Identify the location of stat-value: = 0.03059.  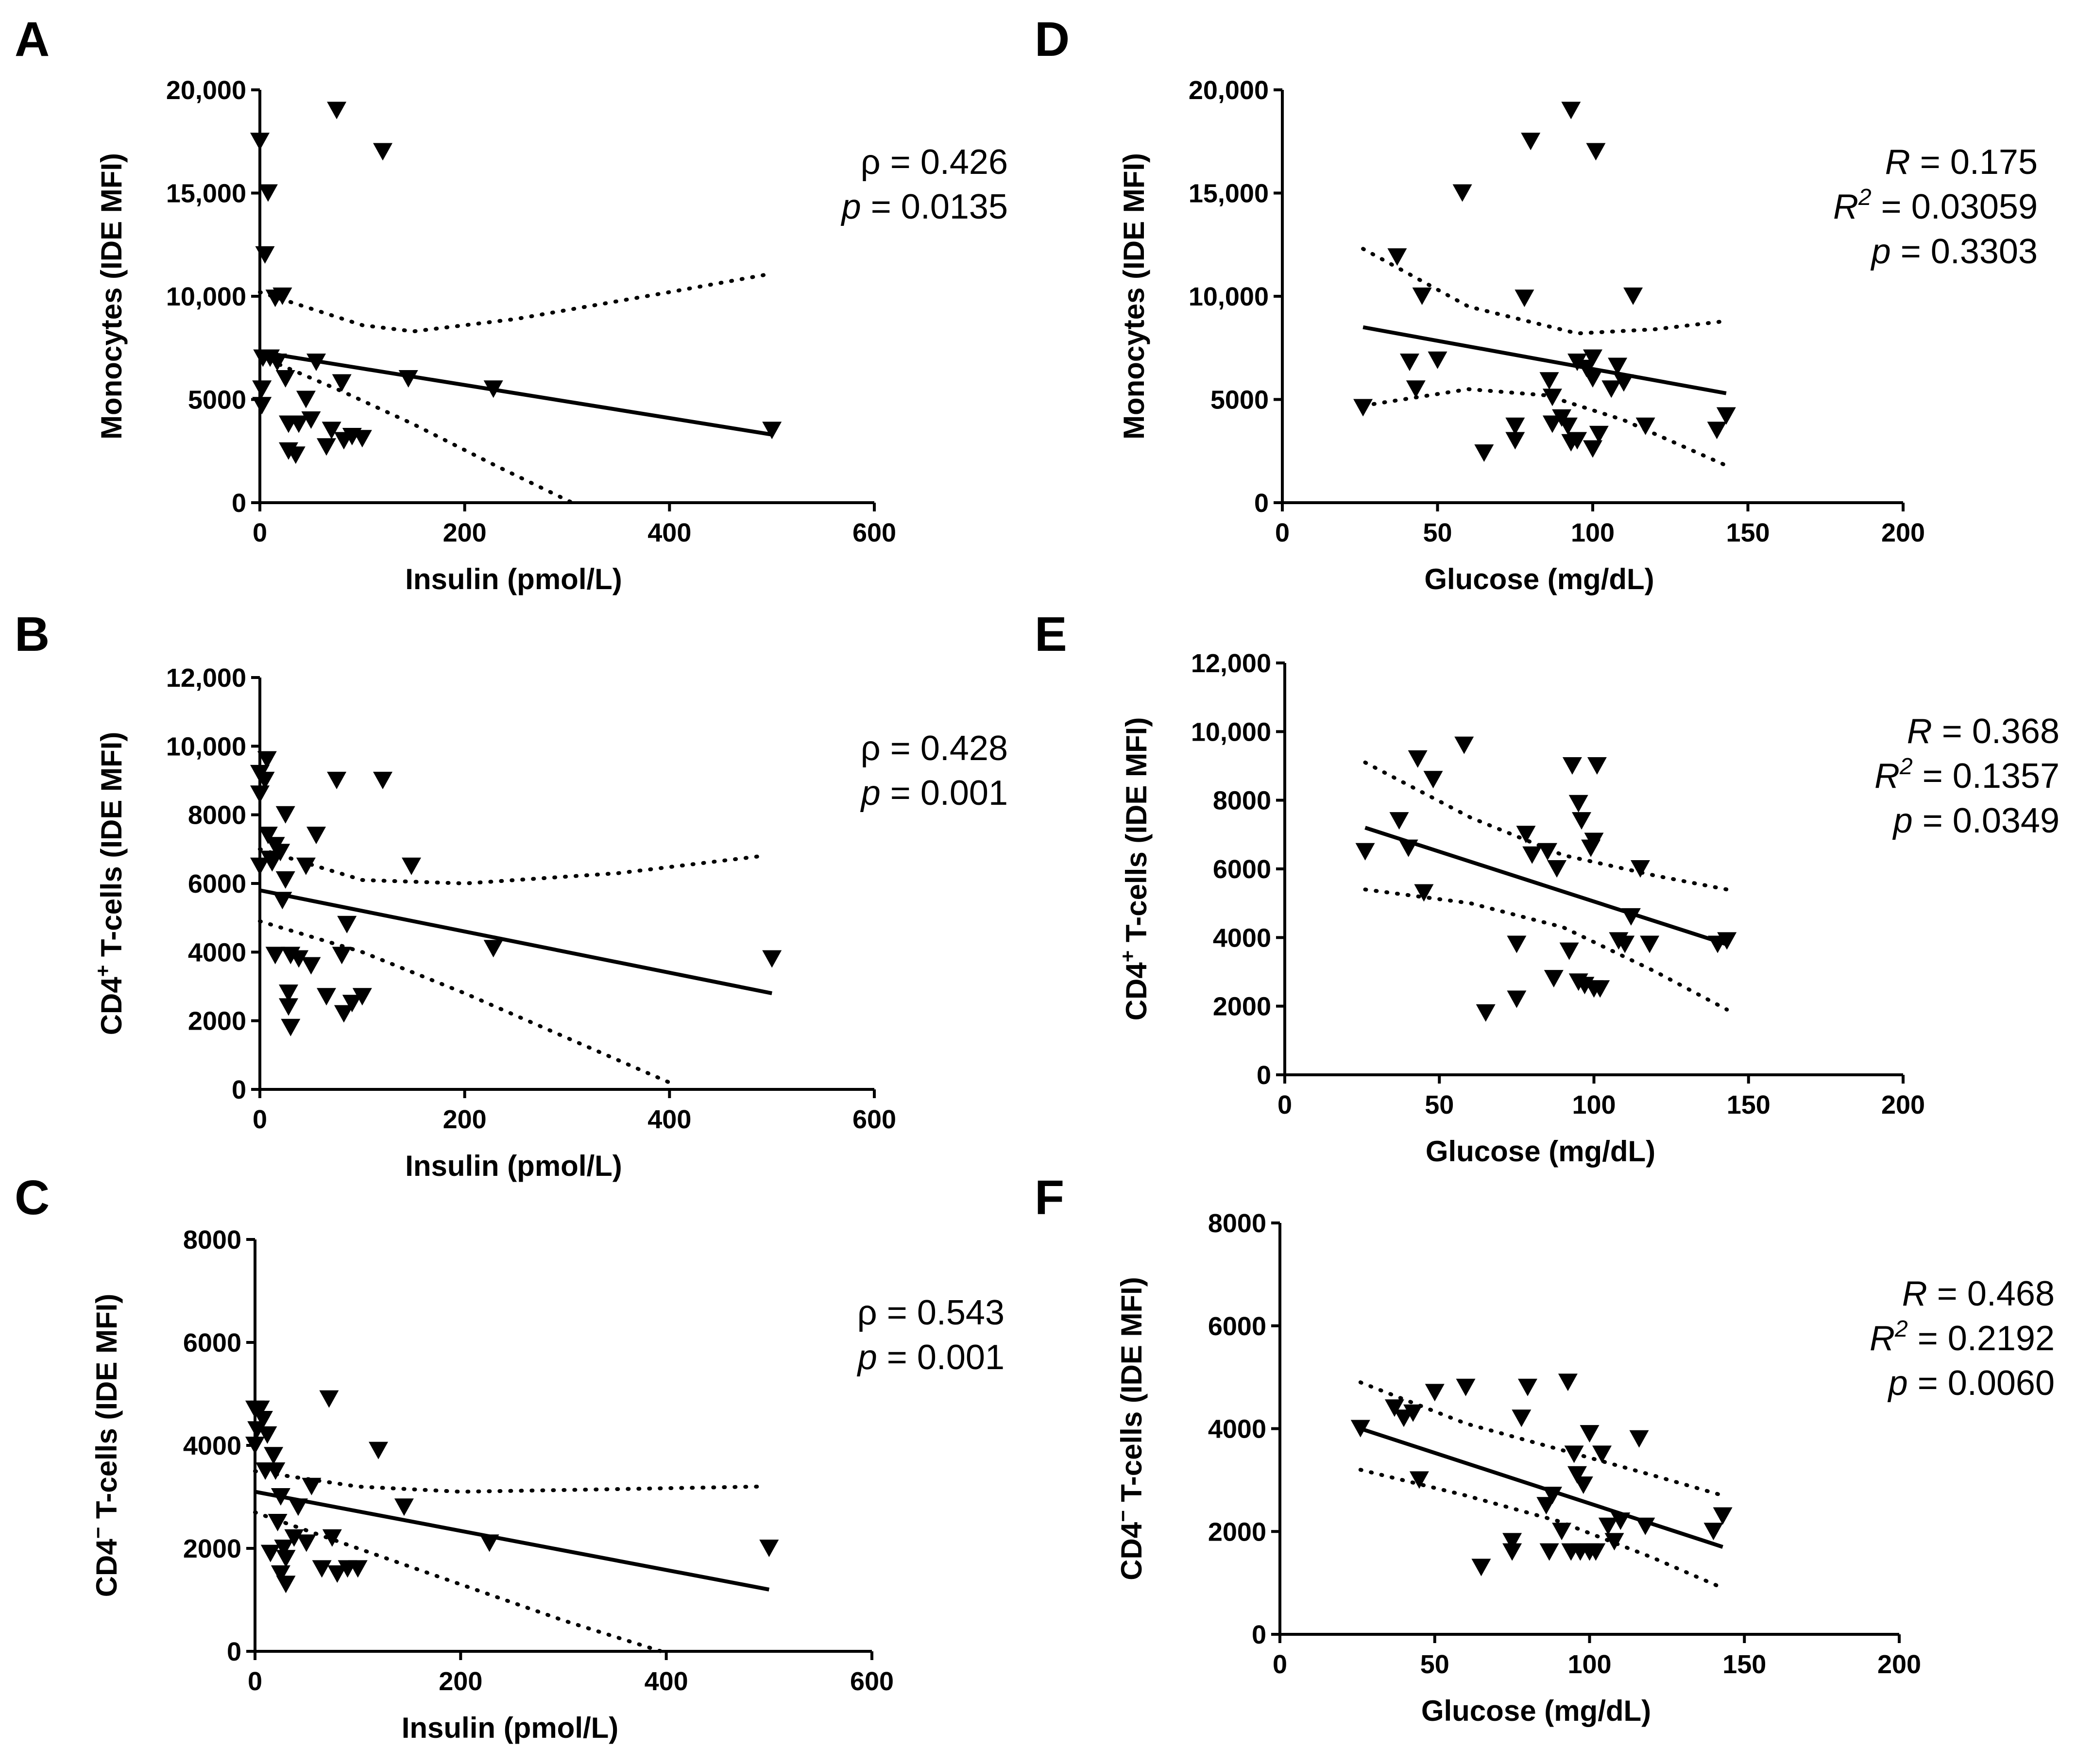
(1955, 206).